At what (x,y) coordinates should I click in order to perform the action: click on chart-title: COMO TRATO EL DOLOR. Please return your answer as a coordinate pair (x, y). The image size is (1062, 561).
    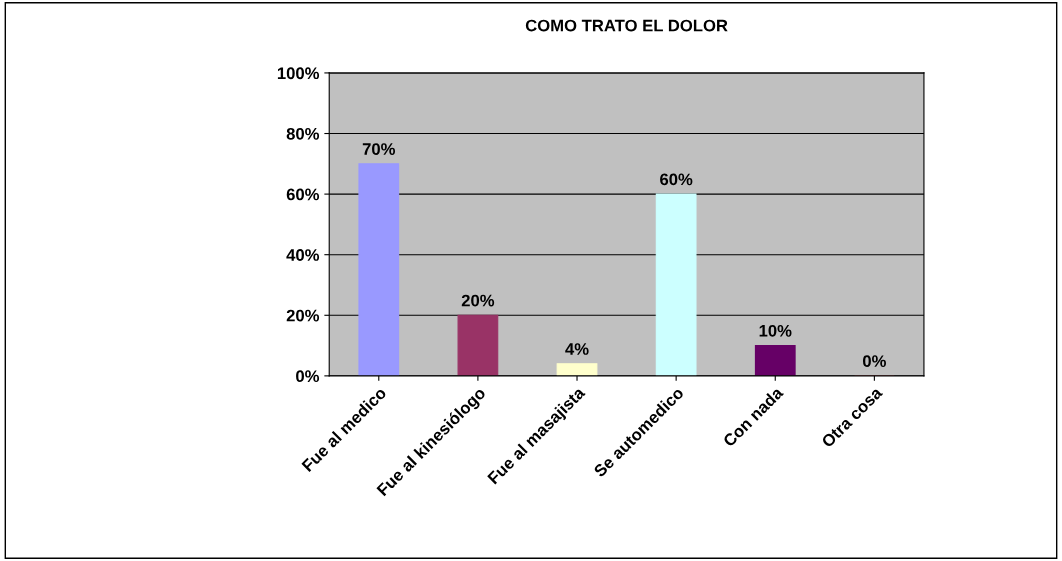
    Looking at the image, I should click on (626, 25).